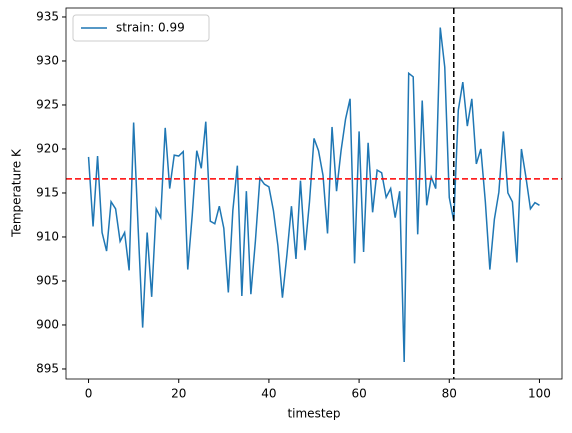  Describe the element at coordinates (47, 60) in the screenshot. I see `y-tick-label: 930` at that location.